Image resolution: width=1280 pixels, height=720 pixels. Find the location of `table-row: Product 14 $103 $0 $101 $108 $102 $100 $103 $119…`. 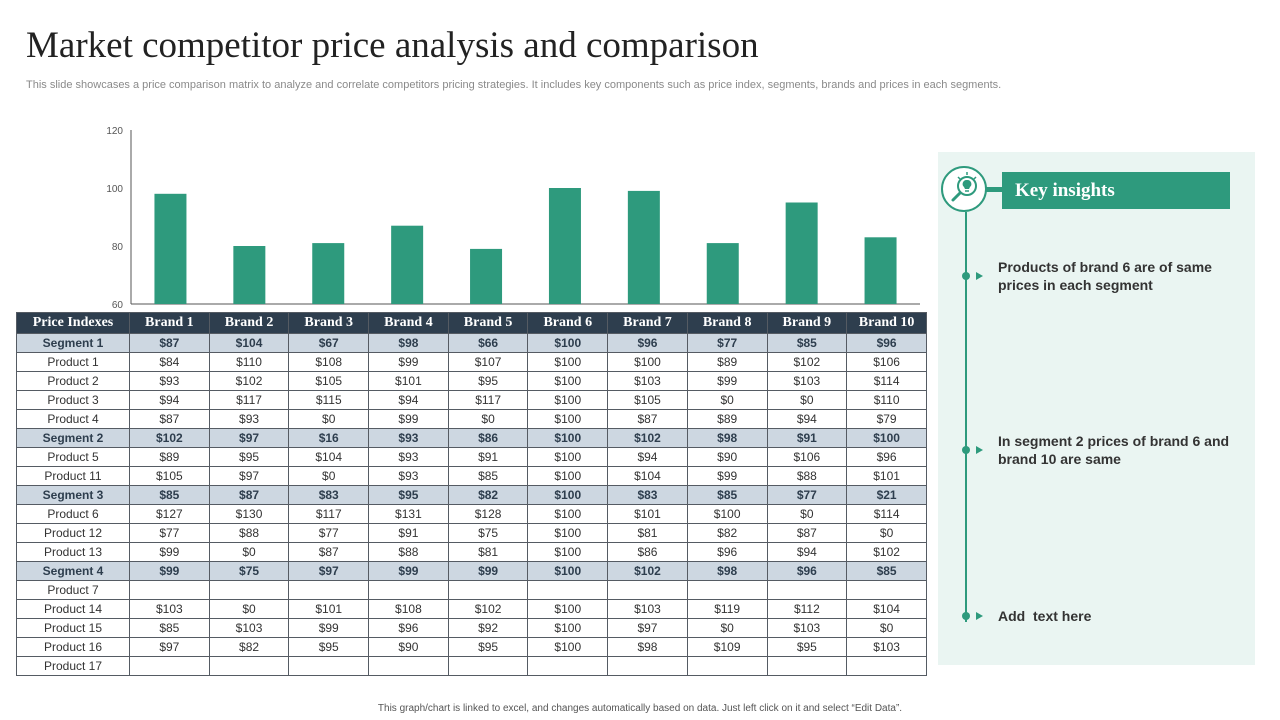

table-row: Product 14 $103 $0 $101 $108 $102 $100 $103 $119… is located at coordinates (471, 609).